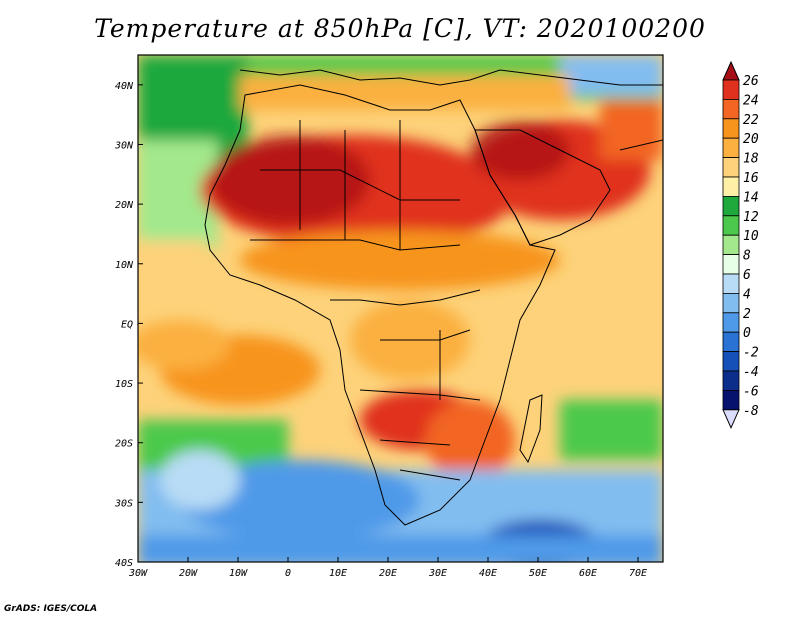  What do you see at coordinates (751, 197) in the screenshot?
I see `colorbar-label: 14` at bounding box center [751, 197].